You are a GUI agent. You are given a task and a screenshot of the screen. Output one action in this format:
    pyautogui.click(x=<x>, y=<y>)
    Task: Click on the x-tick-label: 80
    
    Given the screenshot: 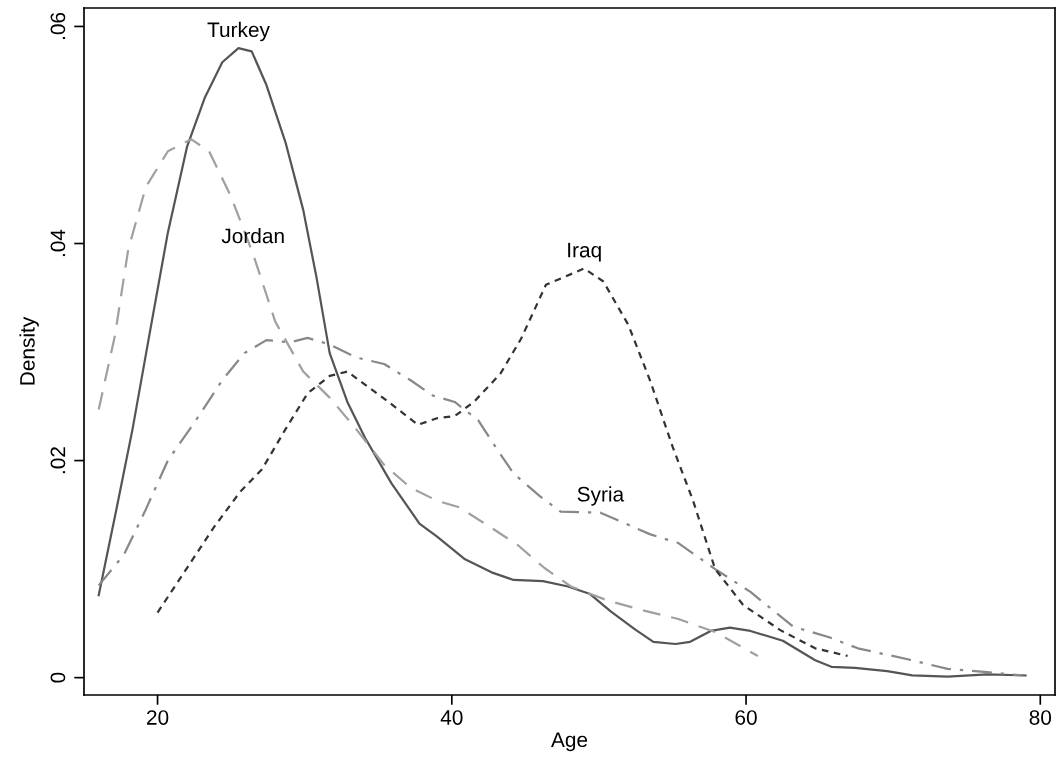 What is the action you would take?
    pyautogui.click(x=1040, y=717)
    